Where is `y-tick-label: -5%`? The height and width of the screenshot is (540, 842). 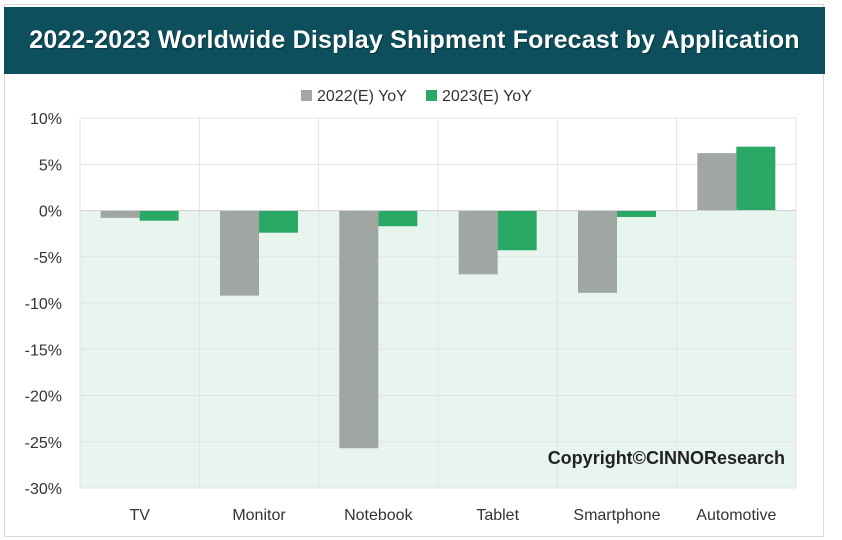 y-tick-label: -5% is located at coordinates (48, 258).